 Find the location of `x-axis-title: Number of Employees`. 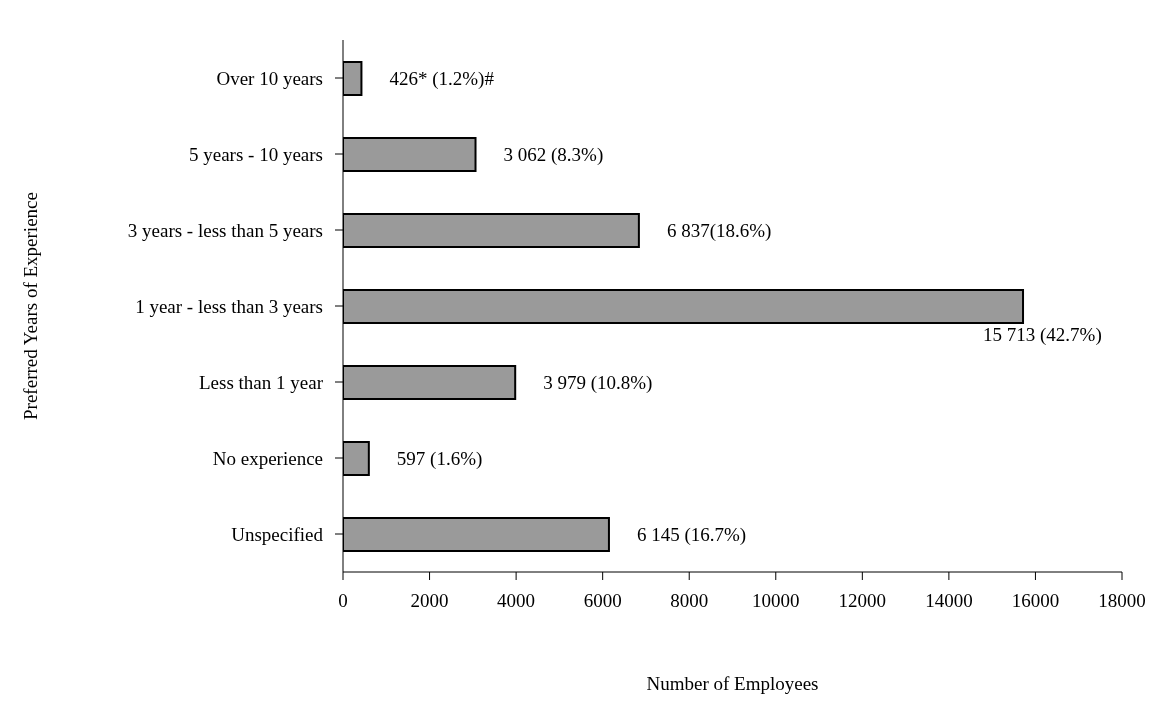

x-axis-title: Number of Employees is located at coordinates (732, 683).